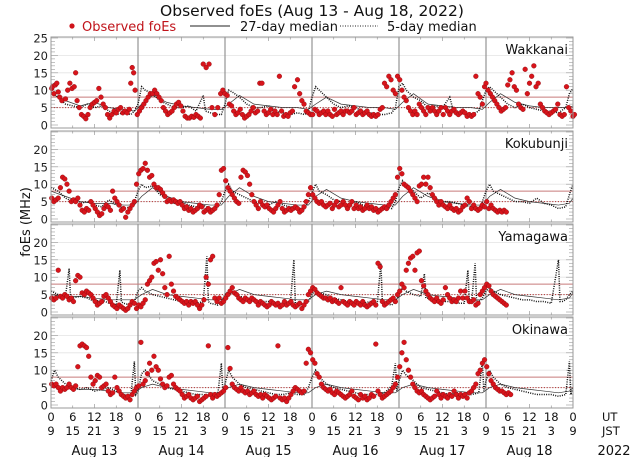 The image size is (640, 457). Describe the element at coordinates (268, 450) in the screenshot. I see `day-label: Aug 15` at that location.